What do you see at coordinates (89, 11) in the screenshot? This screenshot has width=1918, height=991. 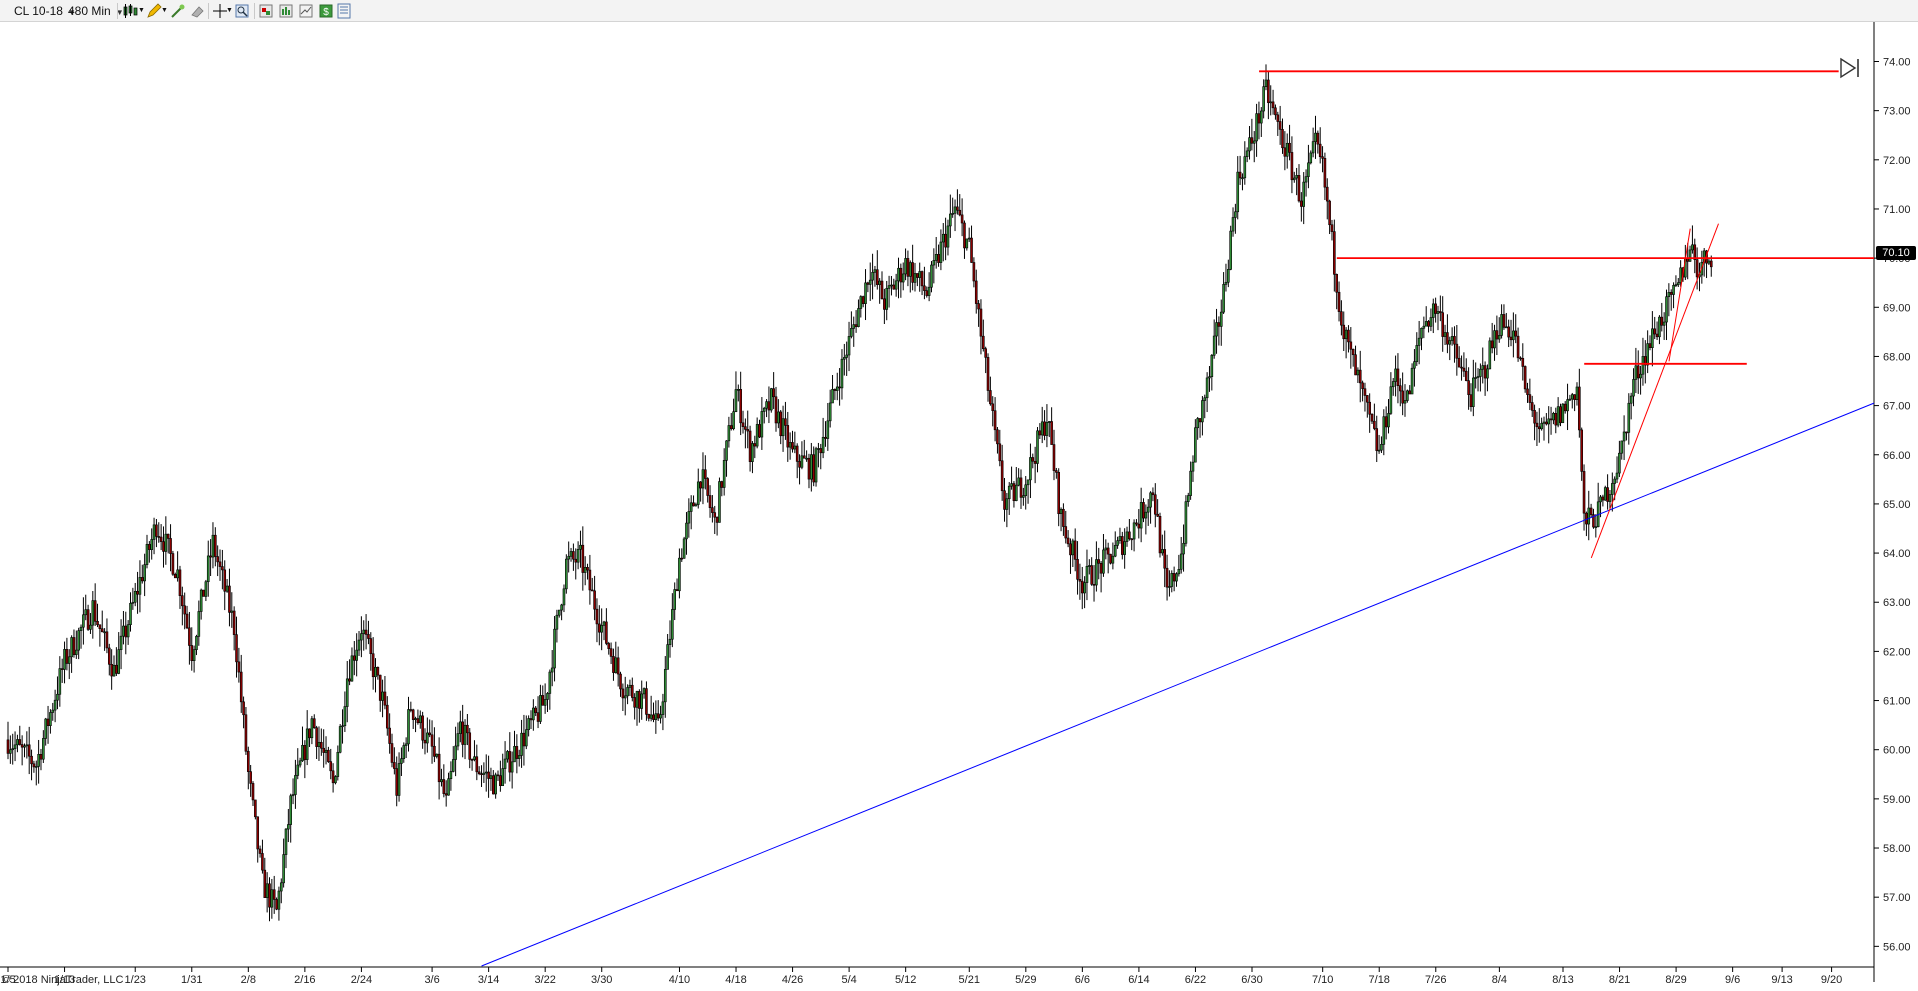 I see `interval-label: 480 Min` at bounding box center [89, 11].